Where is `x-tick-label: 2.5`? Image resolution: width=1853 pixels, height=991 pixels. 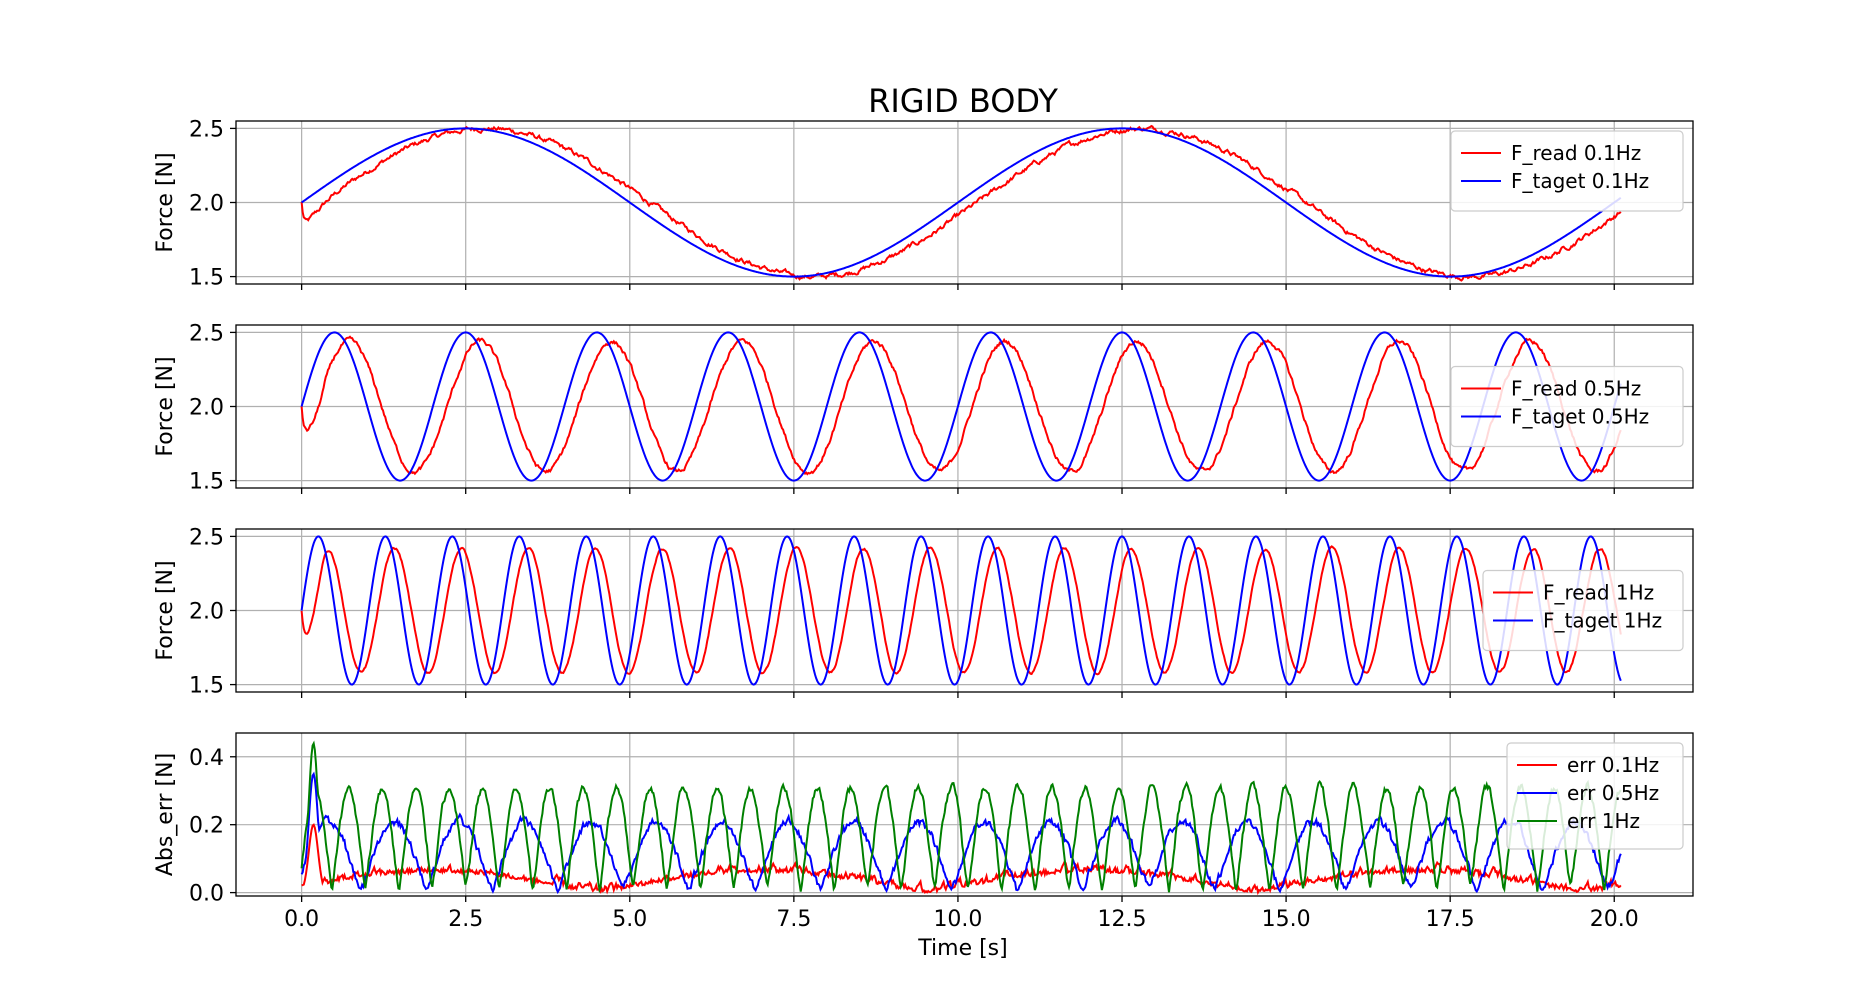
x-tick-label: 2.5 is located at coordinates (465, 919).